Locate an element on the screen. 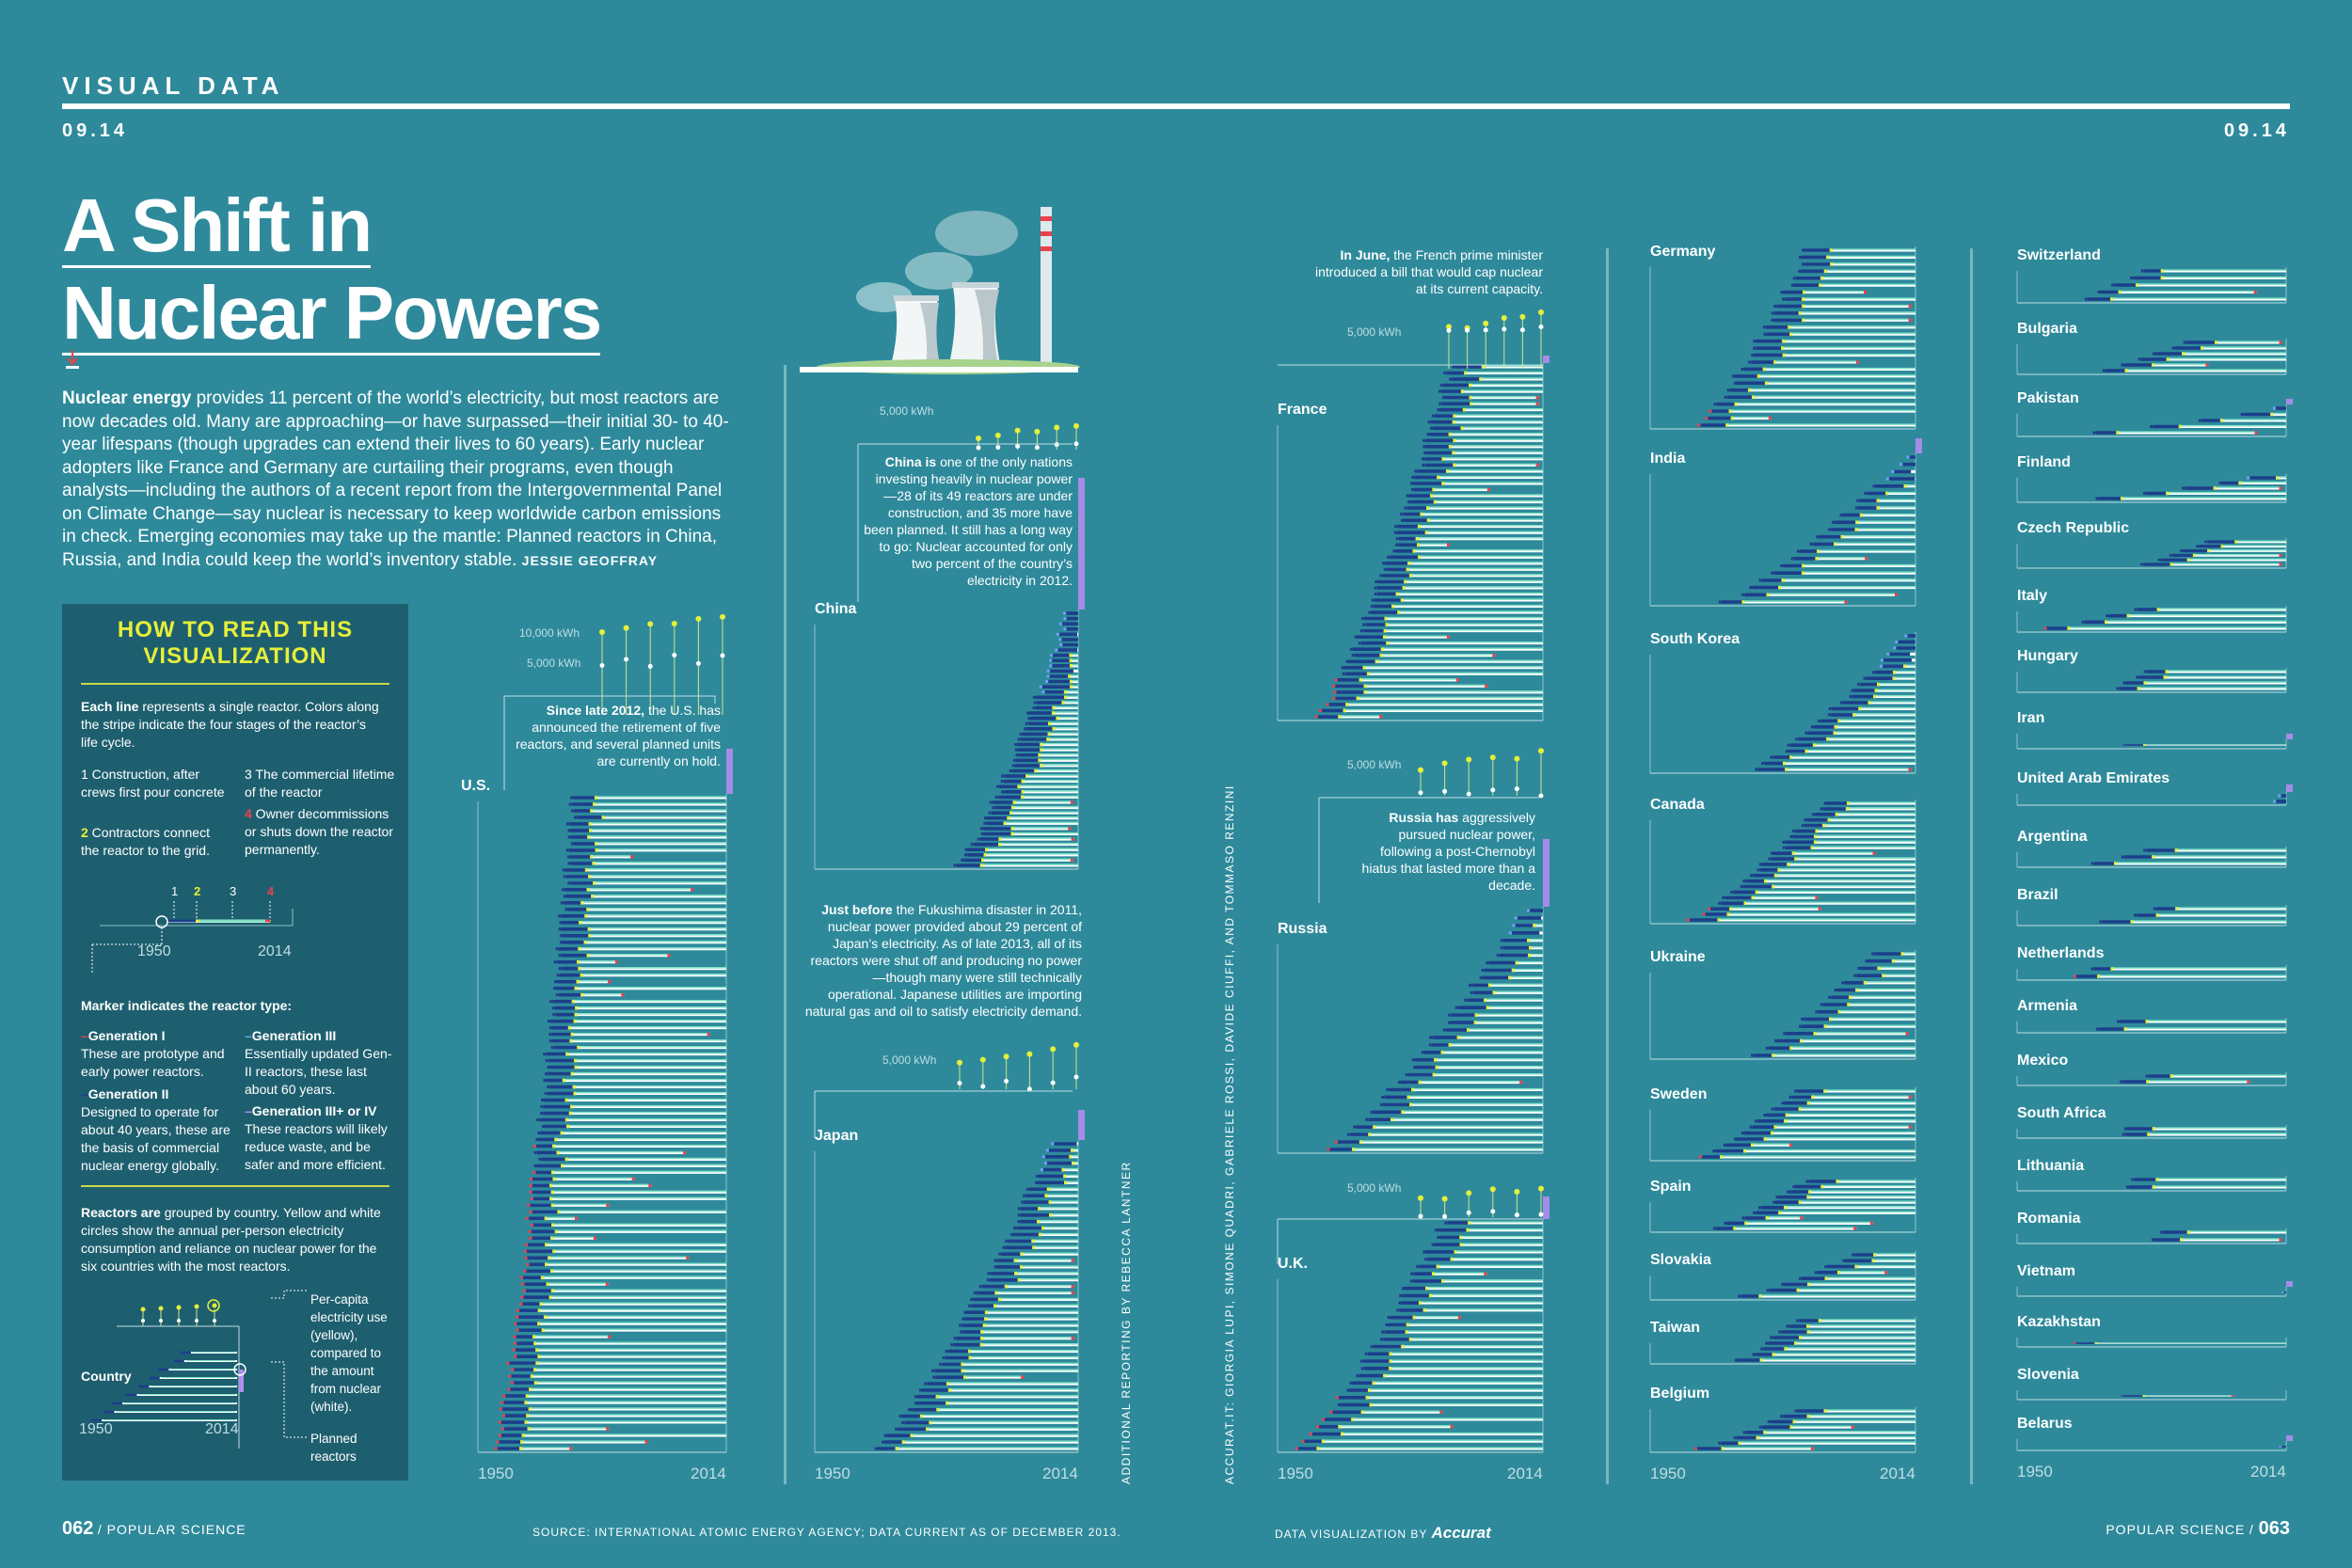 This screenshot has height=1568, width=2352. issue-date-left: 09.14 is located at coordinates (95, 130).